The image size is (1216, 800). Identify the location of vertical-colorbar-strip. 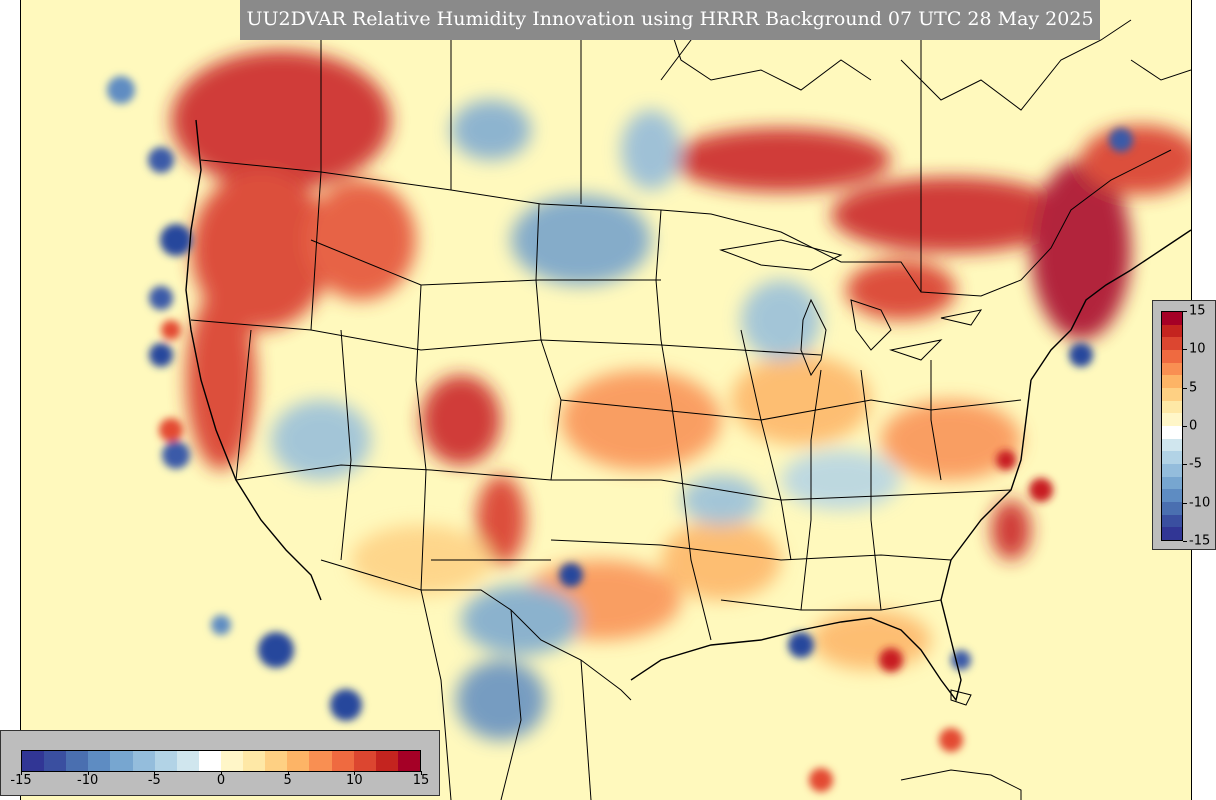
(1172, 426).